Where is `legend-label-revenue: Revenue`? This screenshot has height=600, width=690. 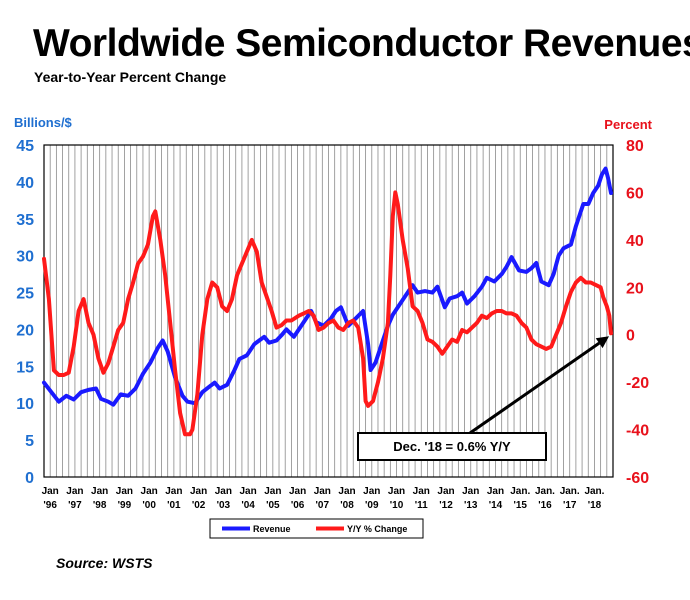
legend-label-revenue: Revenue is located at coordinates (272, 529).